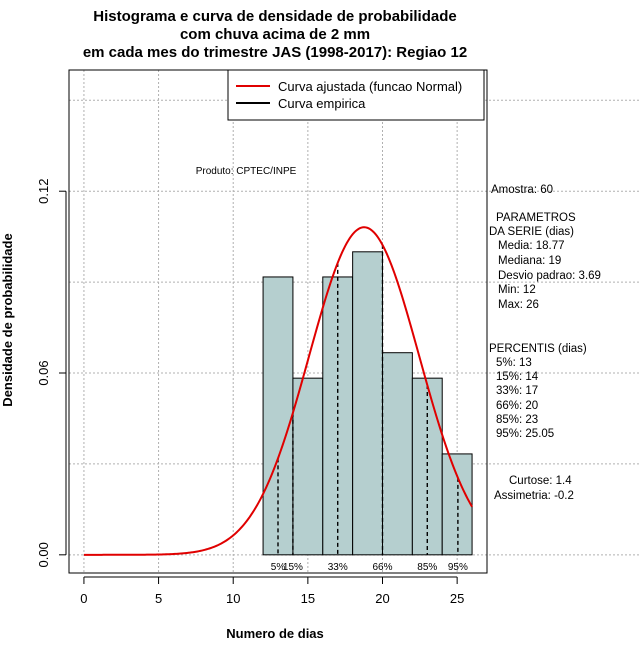 The width and height of the screenshot is (640, 660). Describe the element at coordinates (531, 246) in the screenshot. I see `param-mean: Media: 18.77` at that location.